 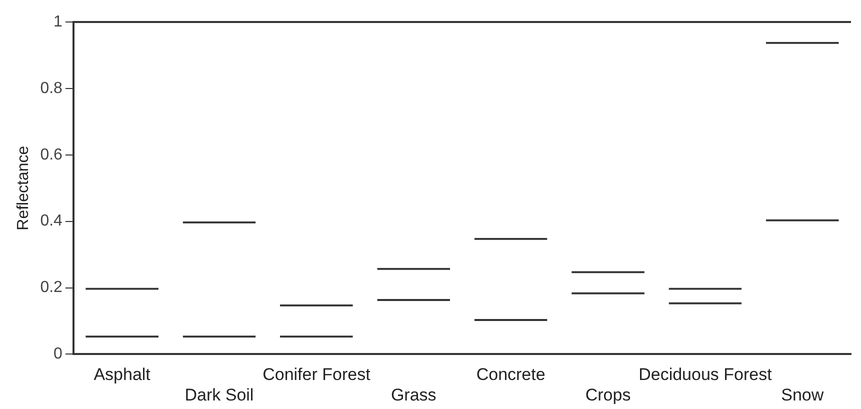 I want to click on x-tick-label: Dark Soil, so click(x=219, y=394).